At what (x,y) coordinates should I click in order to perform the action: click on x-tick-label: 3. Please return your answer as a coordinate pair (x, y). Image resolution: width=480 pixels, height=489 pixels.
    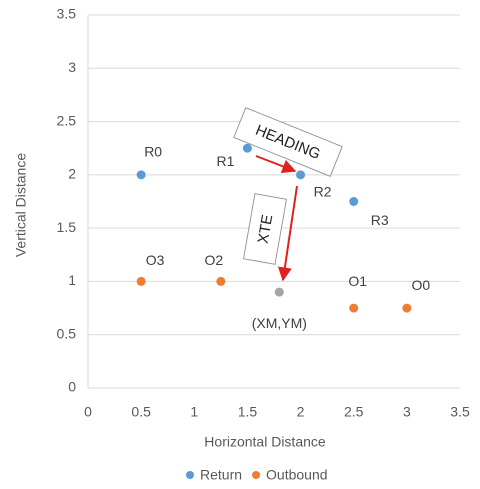
    Looking at the image, I should click on (407, 412).